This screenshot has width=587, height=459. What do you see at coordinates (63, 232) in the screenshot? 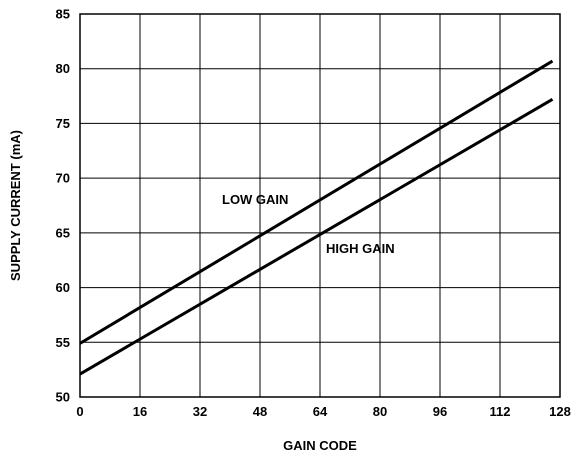
I see `y-tick-label-3: 65` at bounding box center [63, 232].